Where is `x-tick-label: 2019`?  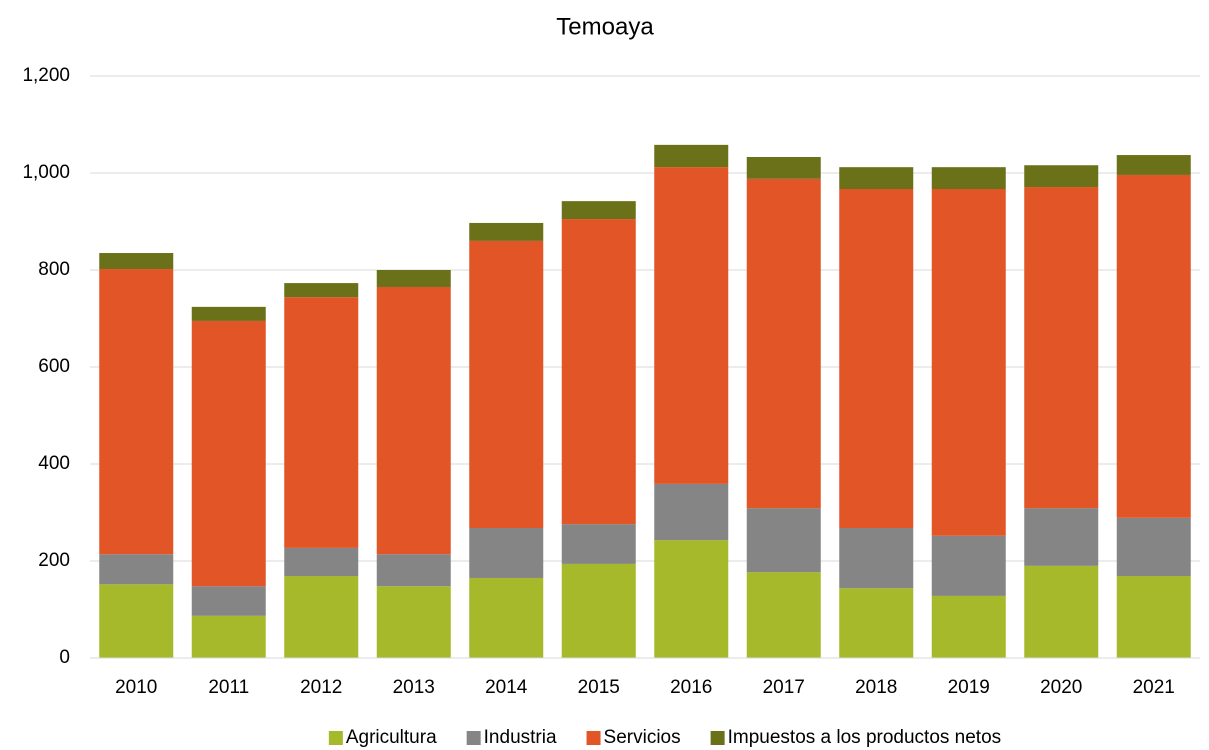 x-tick-label: 2019 is located at coordinates (969, 687).